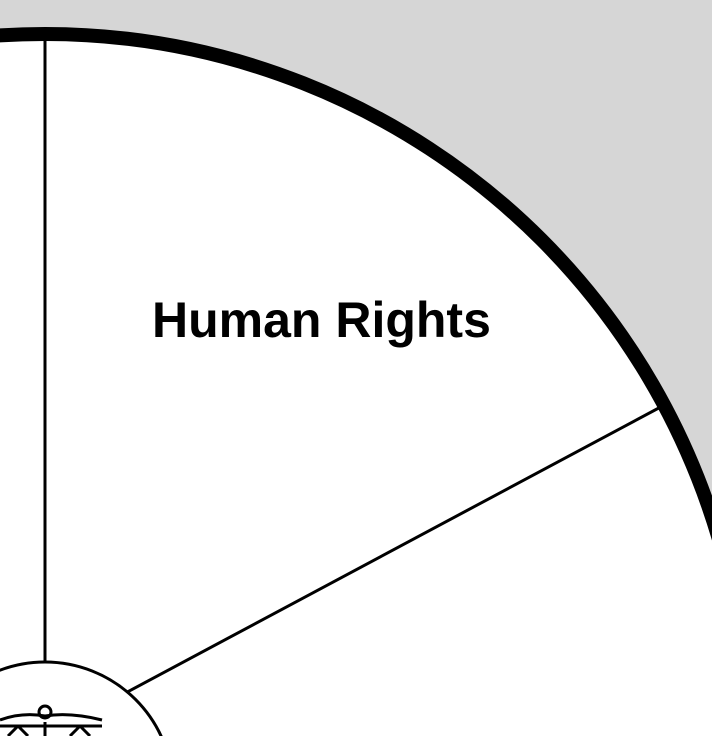 This screenshot has height=736, width=712. I want to click on segment-label-human-rights: Human Rights, so click(321, 320).